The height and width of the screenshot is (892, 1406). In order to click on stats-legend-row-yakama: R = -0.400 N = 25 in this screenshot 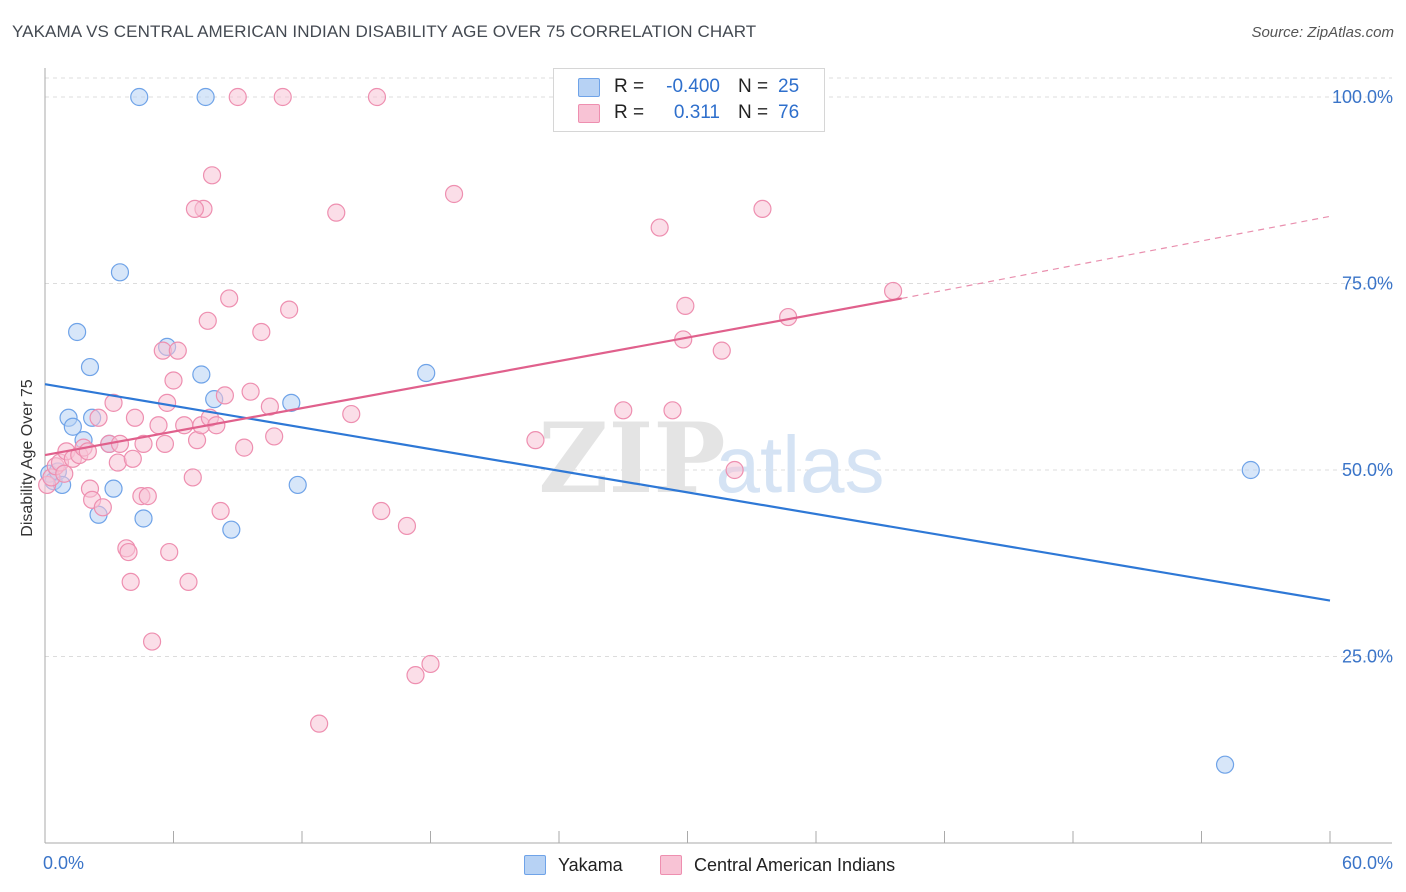, I will do `click(688, 87)`.